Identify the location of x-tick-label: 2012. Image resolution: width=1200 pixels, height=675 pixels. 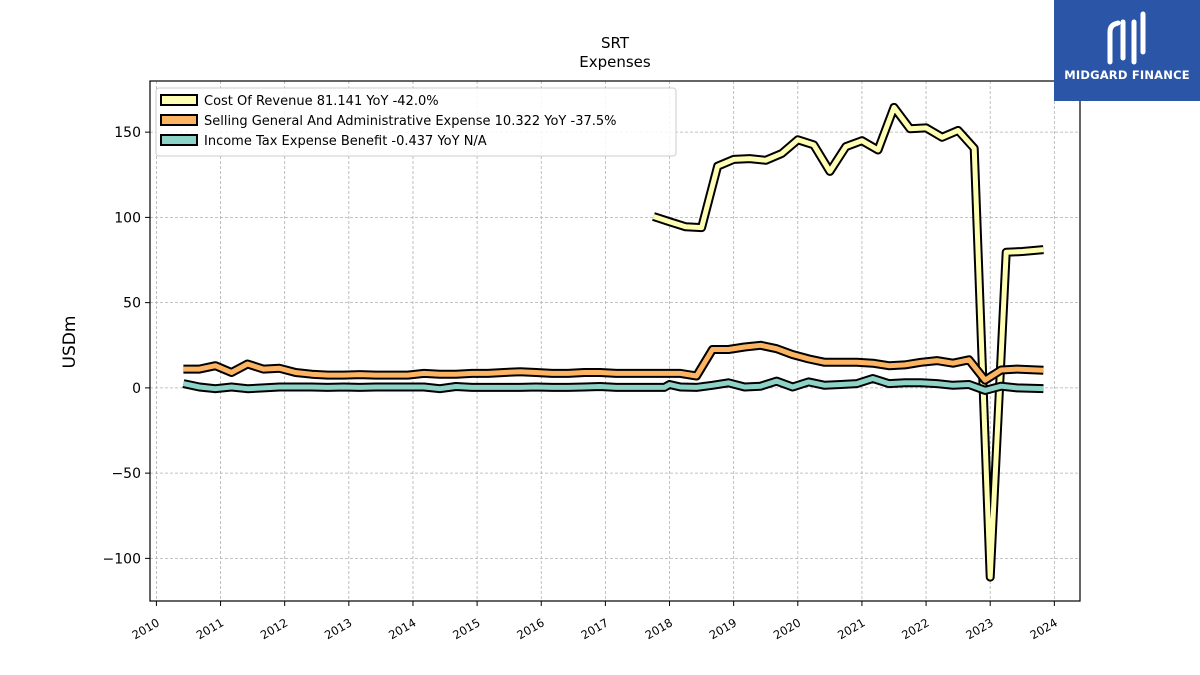
(274, 628).